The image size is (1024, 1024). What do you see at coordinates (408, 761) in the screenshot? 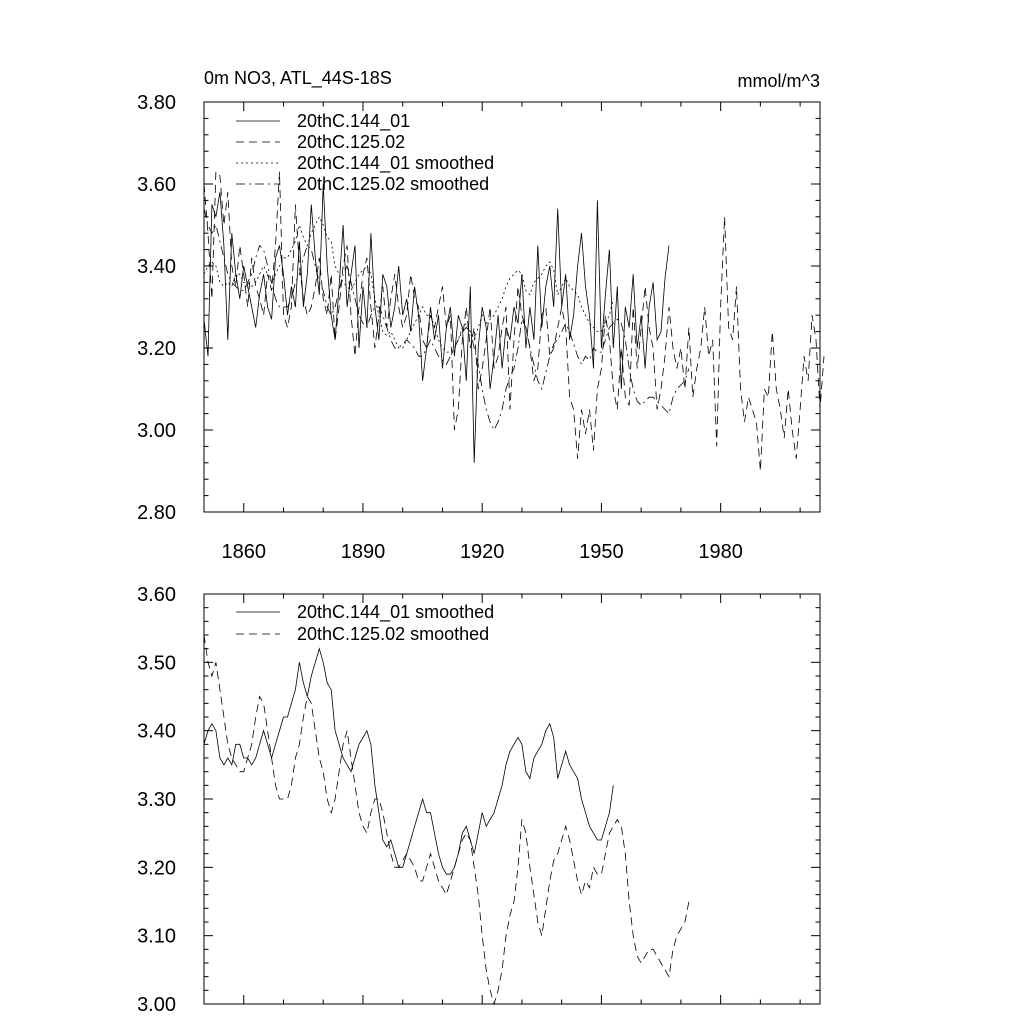
I see `series-line-20thc-144-01-smoothed` at bounding box center [408, 761].